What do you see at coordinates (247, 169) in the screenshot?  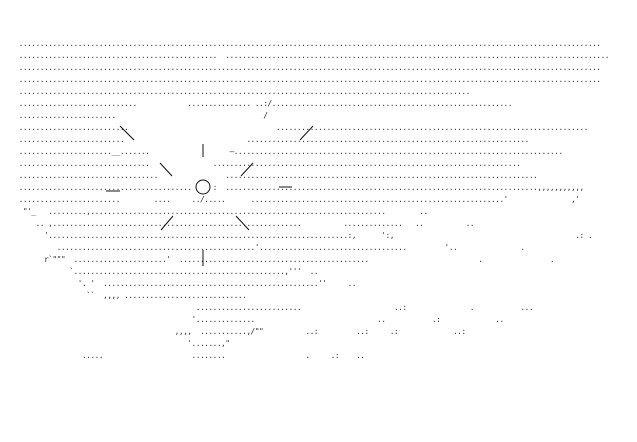 I see `sun-ray-top-right` at bounding box center [247, 169].